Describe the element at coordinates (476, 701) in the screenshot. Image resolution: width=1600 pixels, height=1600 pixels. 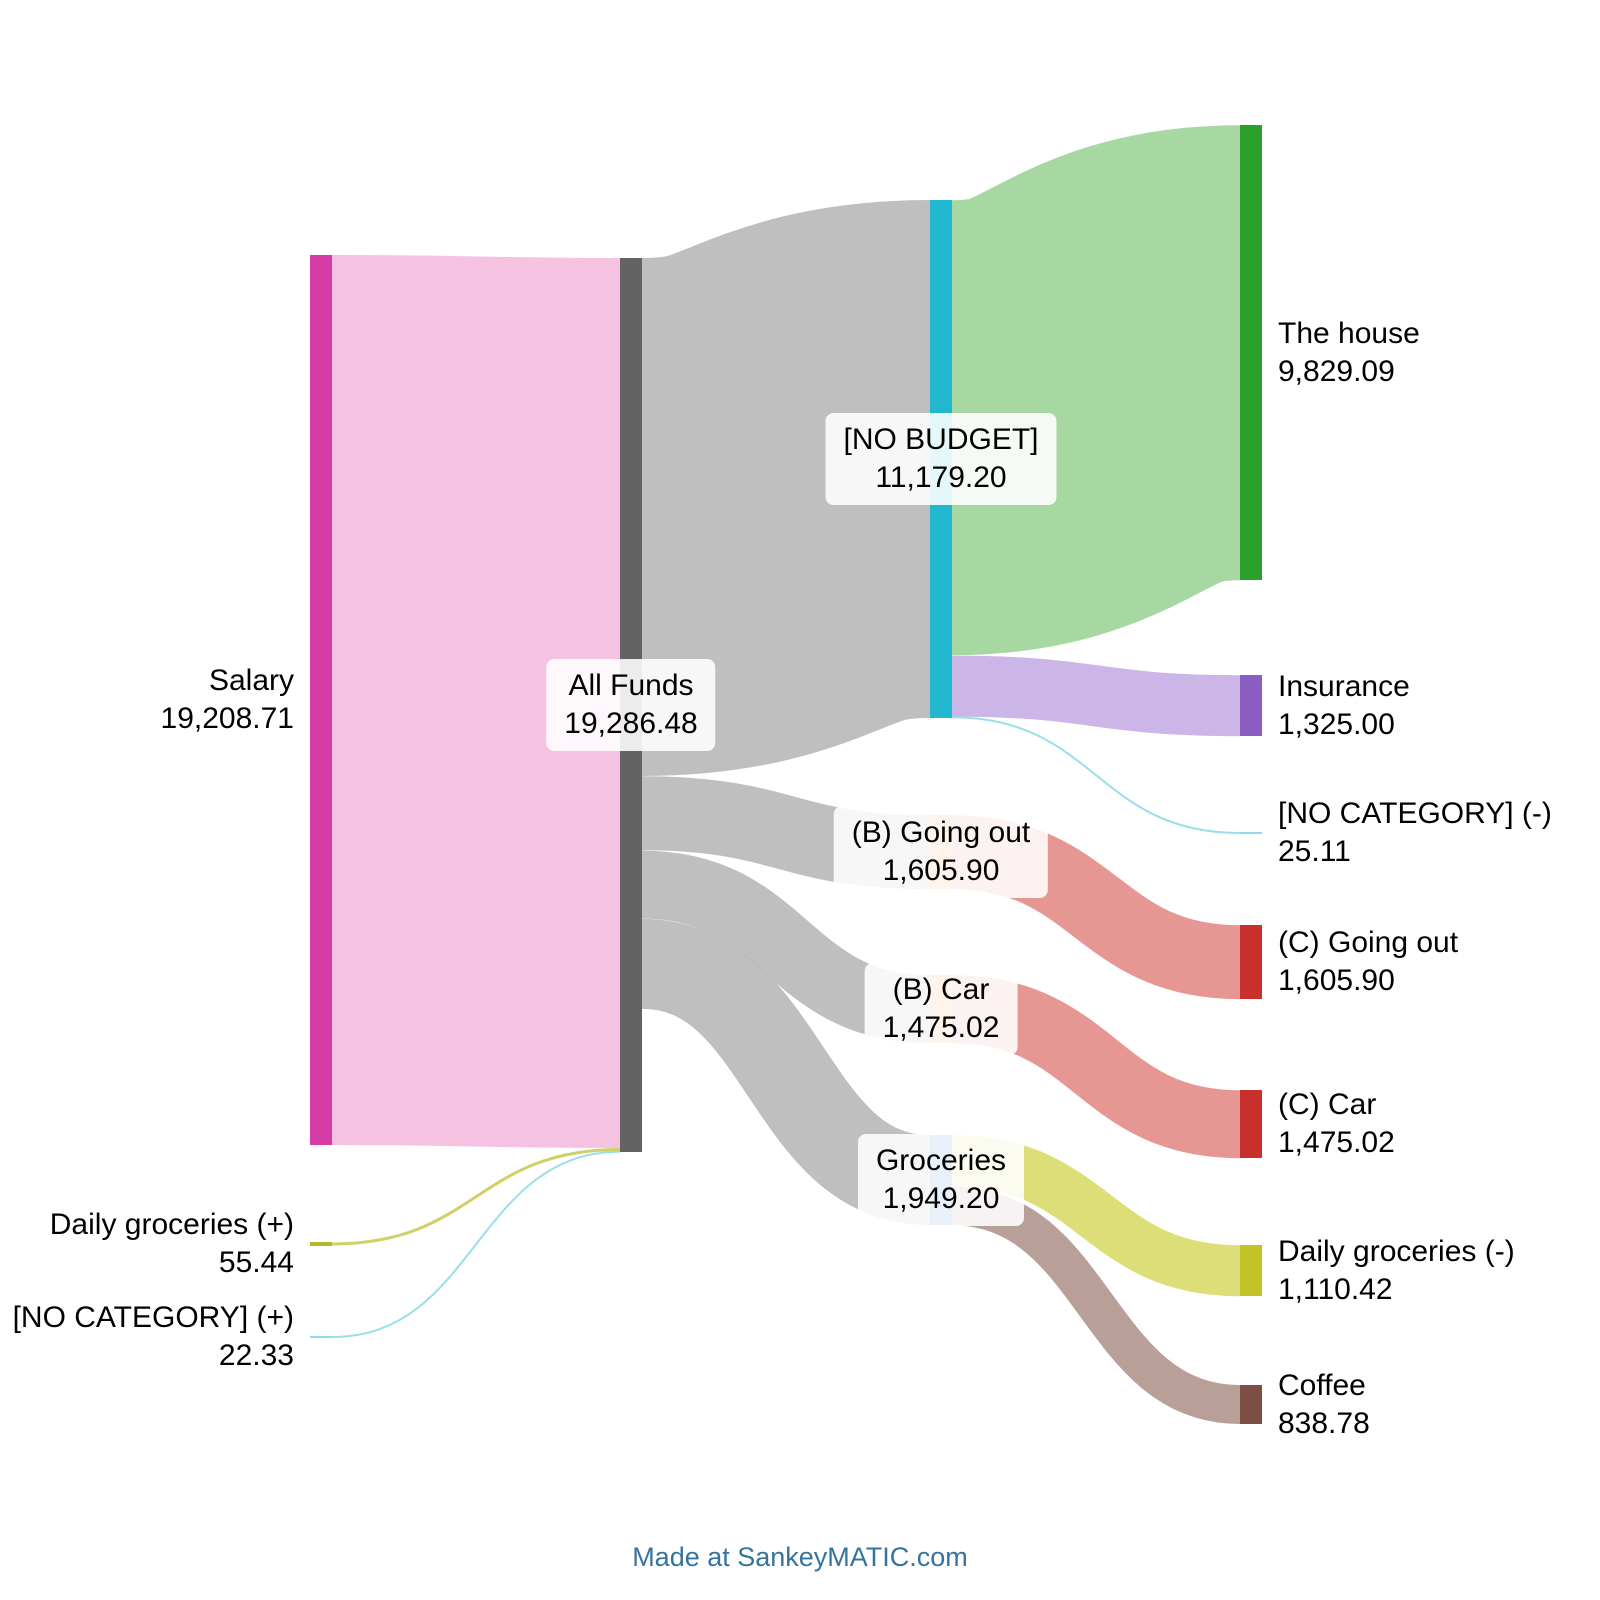
I see `flow-salary-to-all-funds` at that location.